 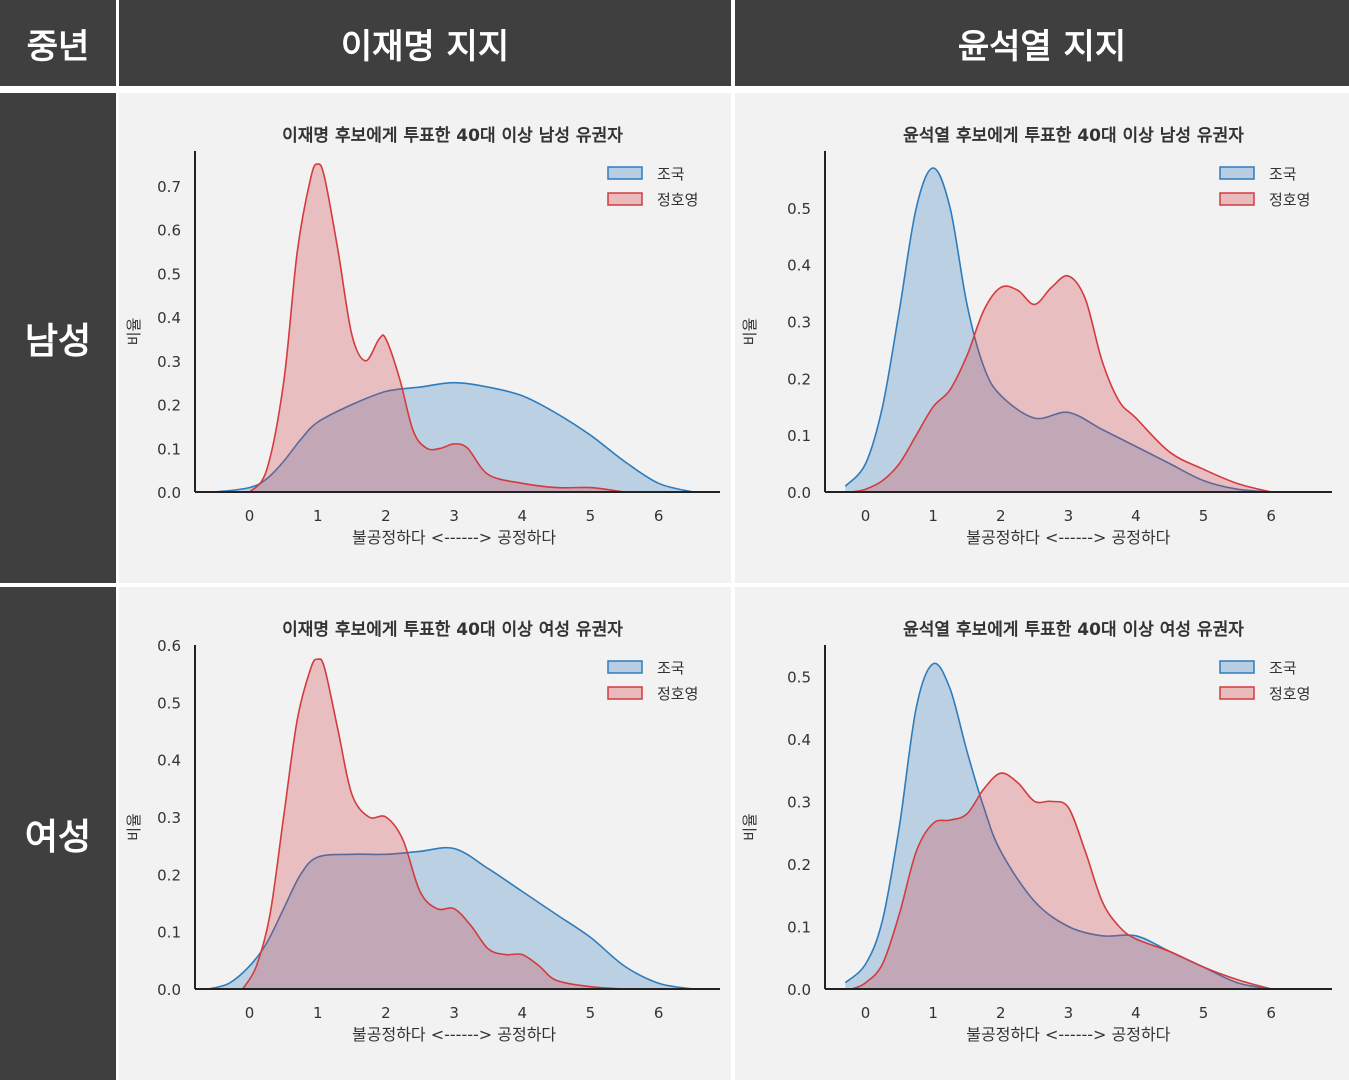 What do you see at coordinates (452, 629) in the screenshot?
I see `chart-title: 이재명 후보에게 투표한 40대 이상 여성 유권자` at bounding box center [452, 629].